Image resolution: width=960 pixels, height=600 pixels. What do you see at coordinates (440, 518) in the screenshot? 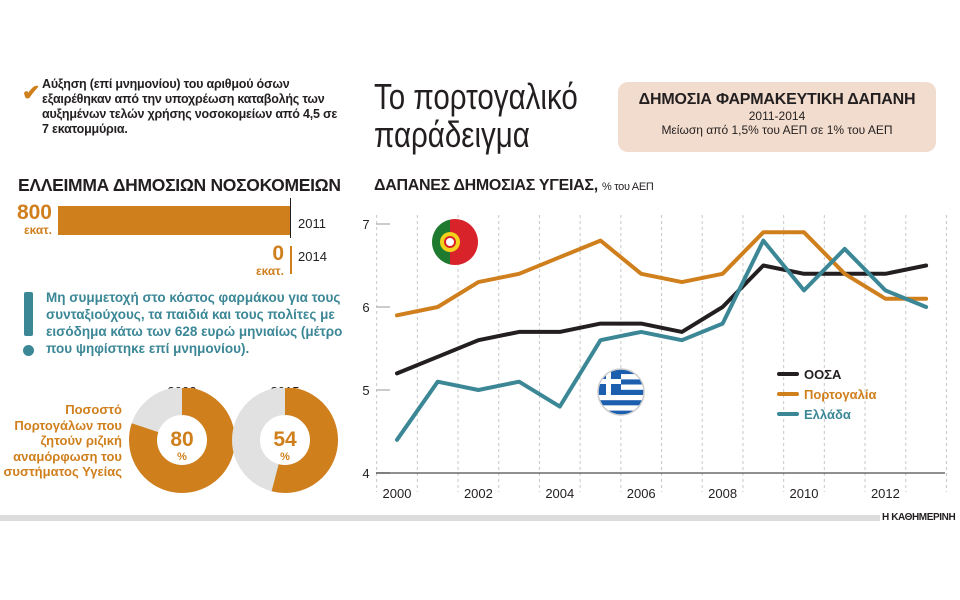
I see `footer-rule` at bounding box center [440, 518].